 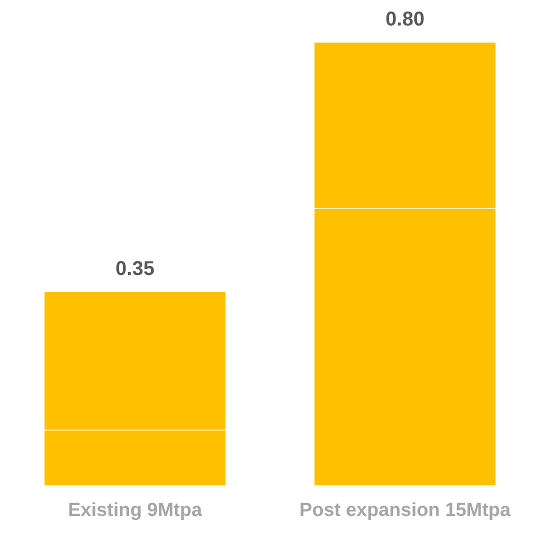 I want to click on annotation: 0.80, so click(x=405, y=19).